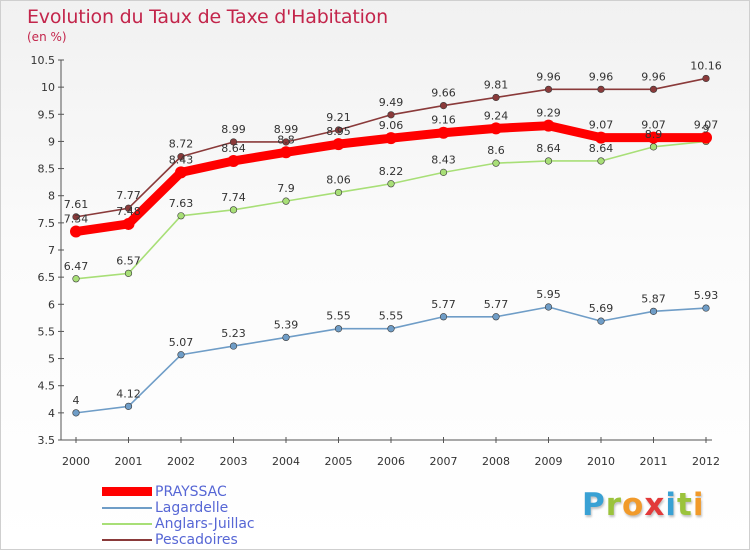 This screenshot has height=550, width=750. What do you see at coordinates (391, 316) in the screenshot?
I see `data-label-lagardelle: 5.55` at bounding box center [391, 316].